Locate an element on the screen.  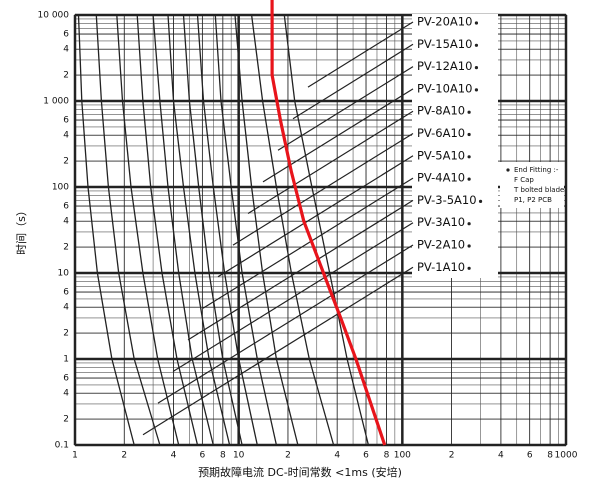
legend-label: PV-1A10 is located at coordinates (441, 267).